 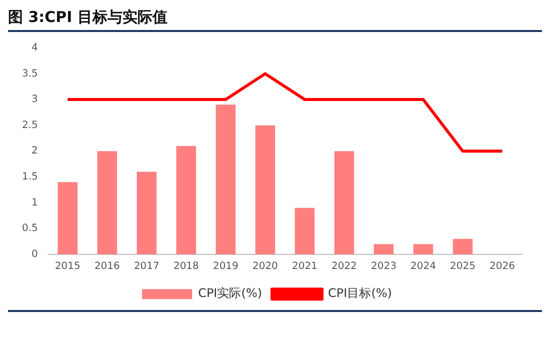 I want to click on chart-title: 图 3:CPI 目标与实际值, so click(x=275, y=20).